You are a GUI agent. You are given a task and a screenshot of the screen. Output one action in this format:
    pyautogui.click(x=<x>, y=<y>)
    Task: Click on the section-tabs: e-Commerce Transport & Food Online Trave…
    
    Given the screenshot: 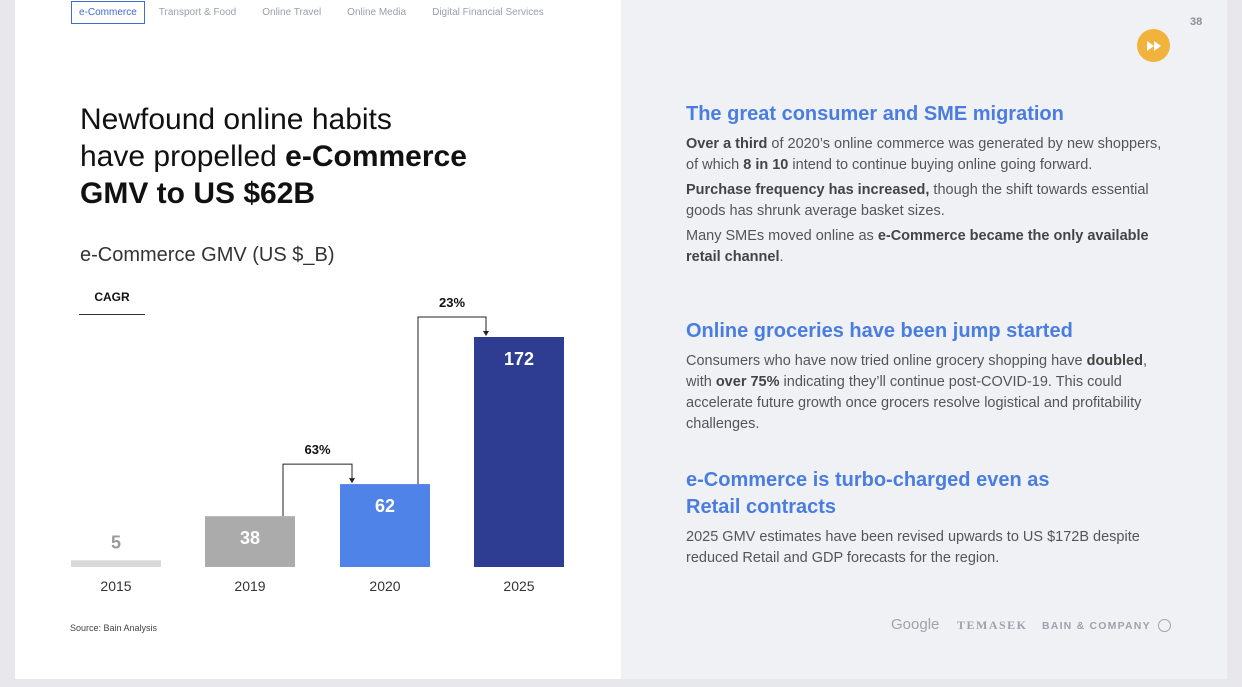 What is the action you would take?
    pyautogui.click(x=320, y=12)
    